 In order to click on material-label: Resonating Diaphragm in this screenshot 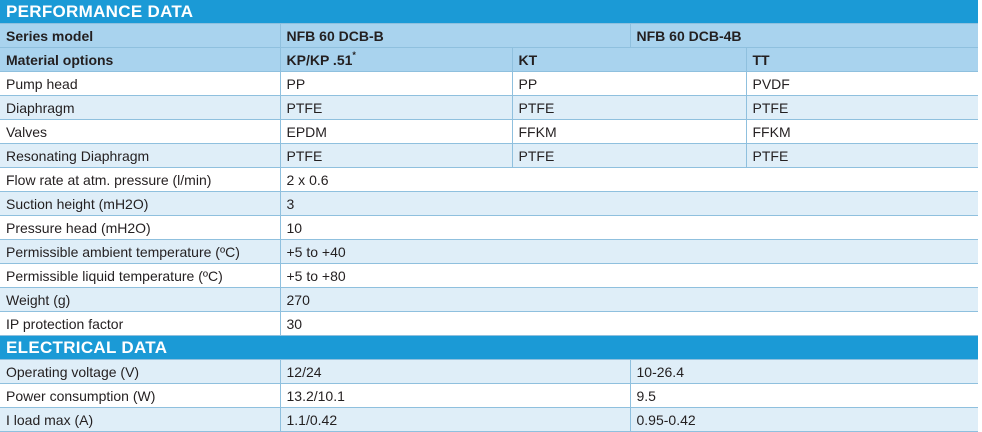, I will do `click(140, 155)`.